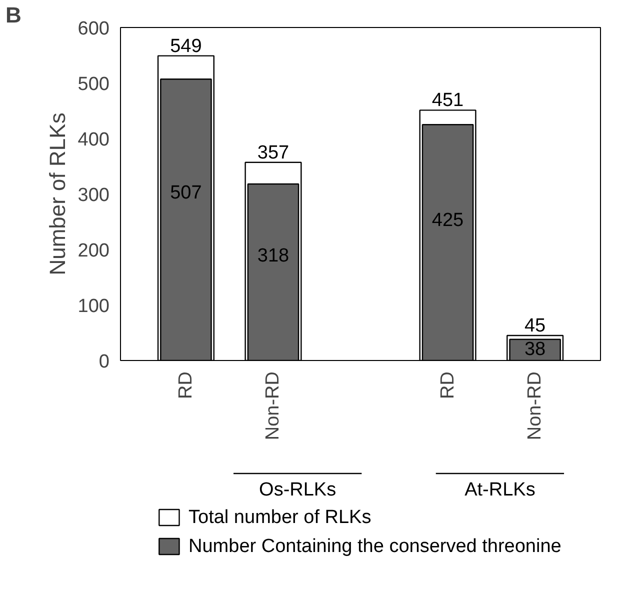 The height and width of the screenshot is (593, 621). What do you see at coordinates (14, 15) in the screenshot?
I see `text: B` at bounding box center [14, 15].